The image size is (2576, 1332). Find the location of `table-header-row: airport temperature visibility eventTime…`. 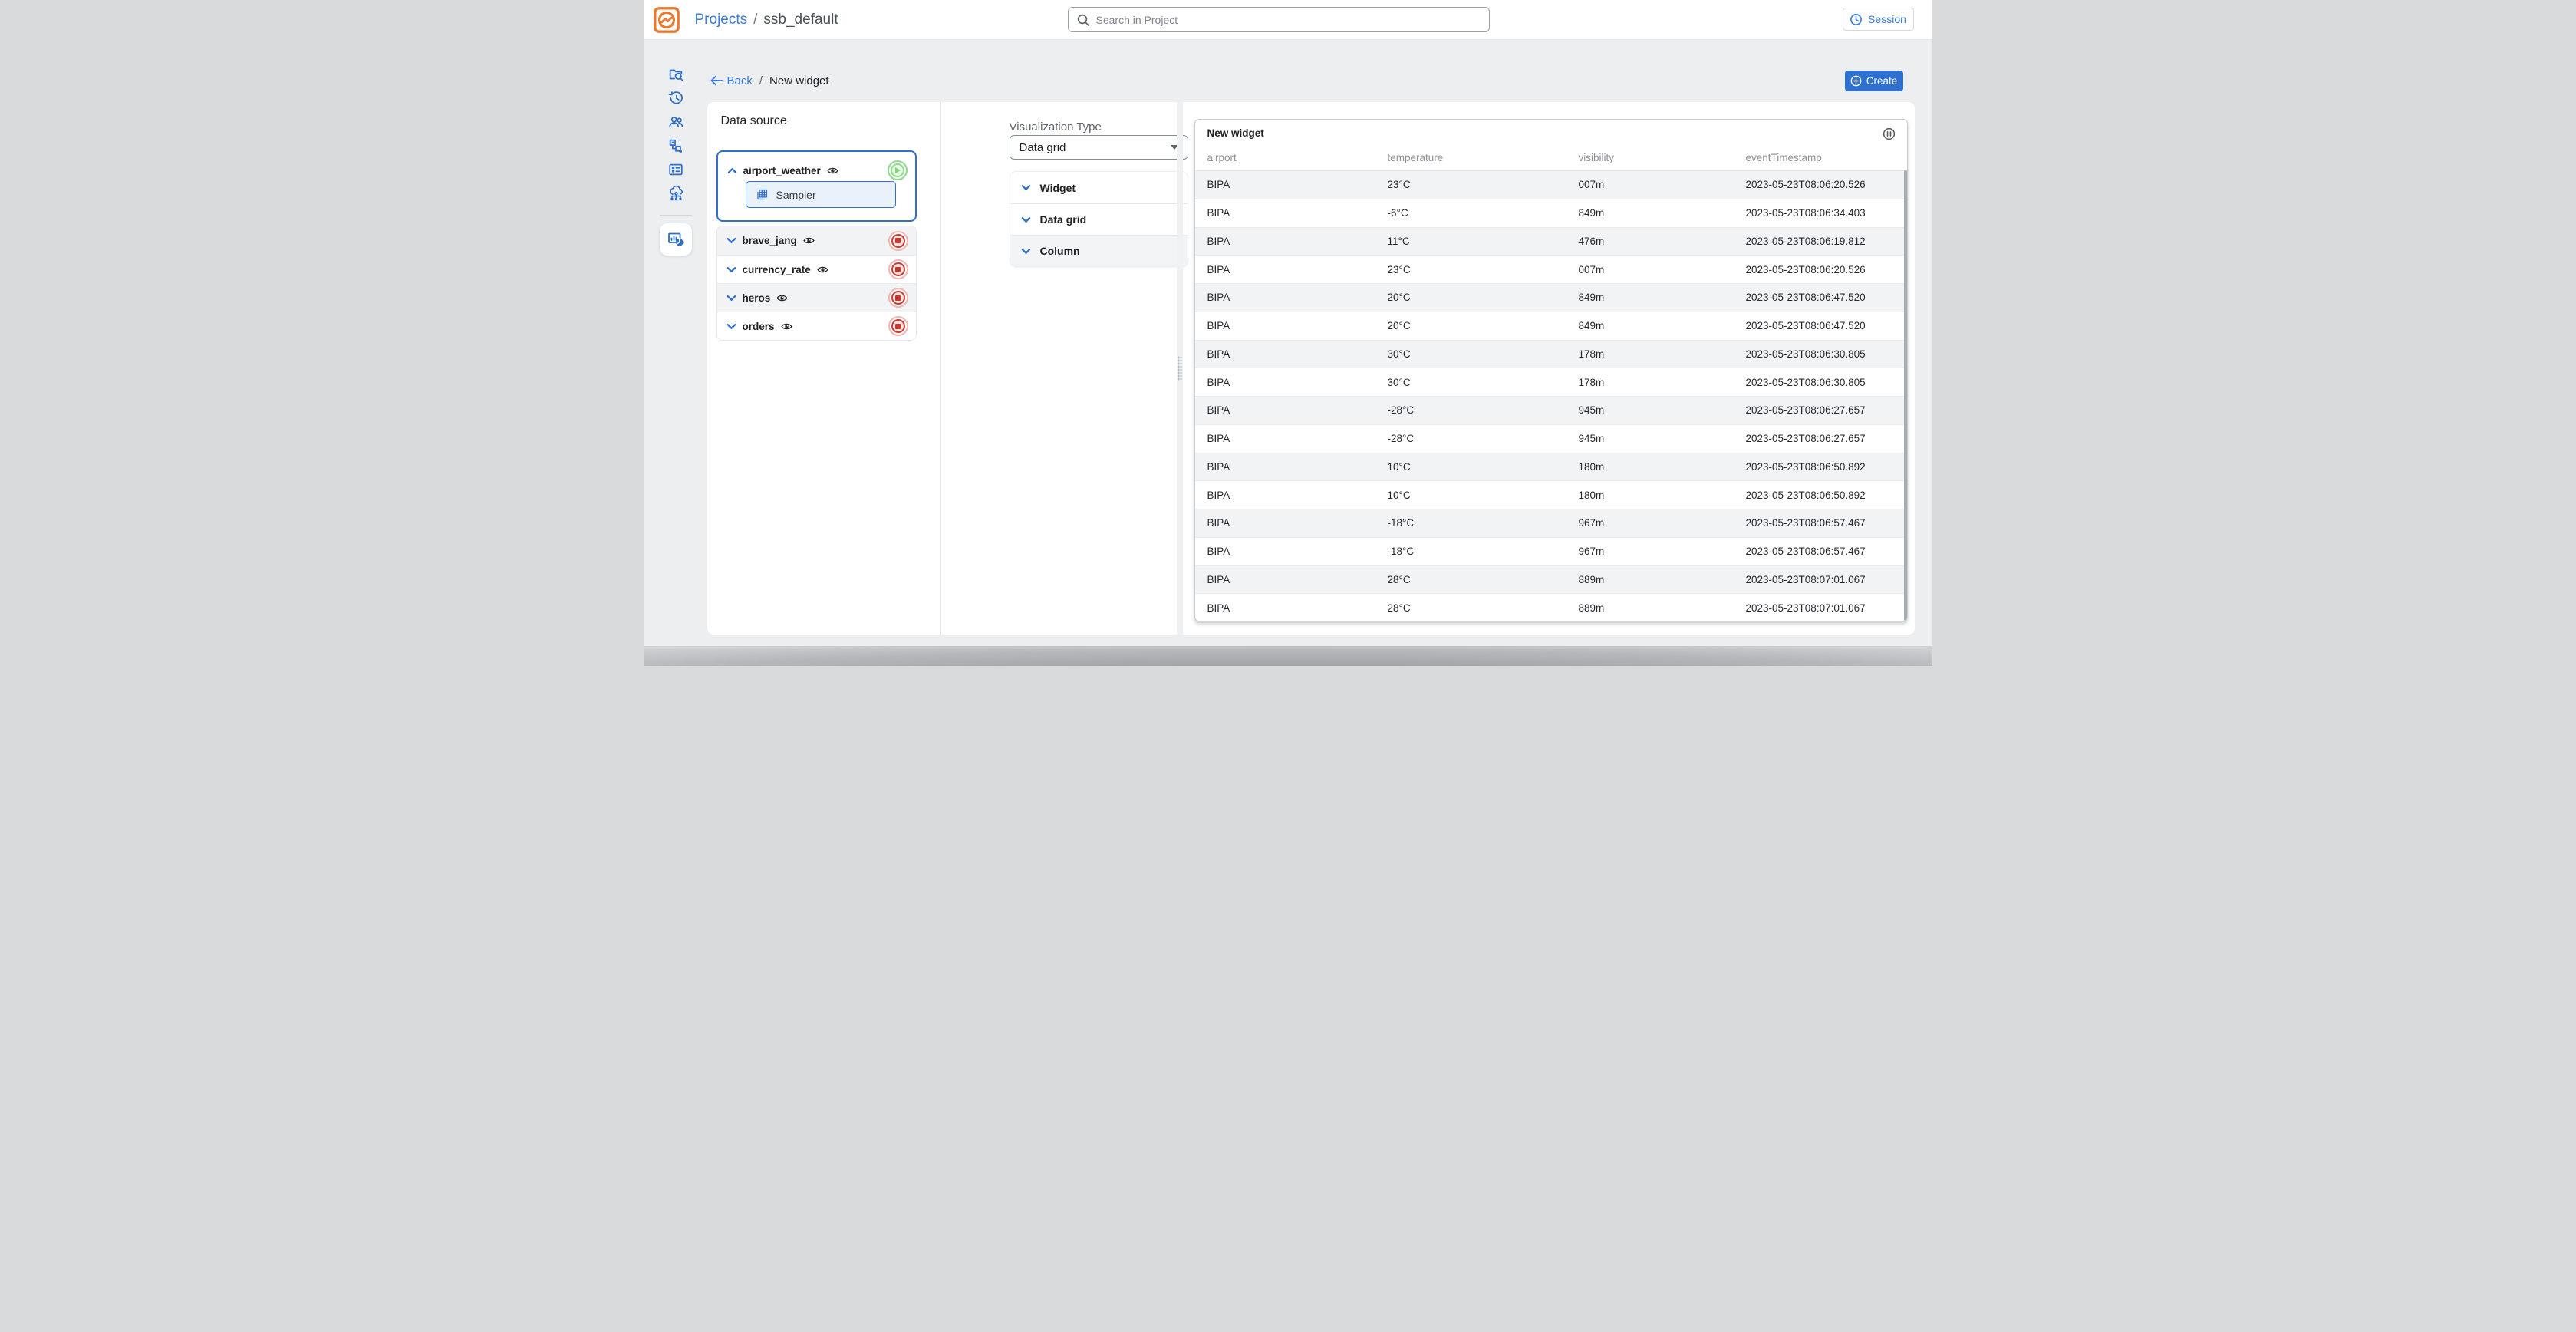

table-header-row: airport temperature visibility eventTime… is located at coordinates (1550, 157).